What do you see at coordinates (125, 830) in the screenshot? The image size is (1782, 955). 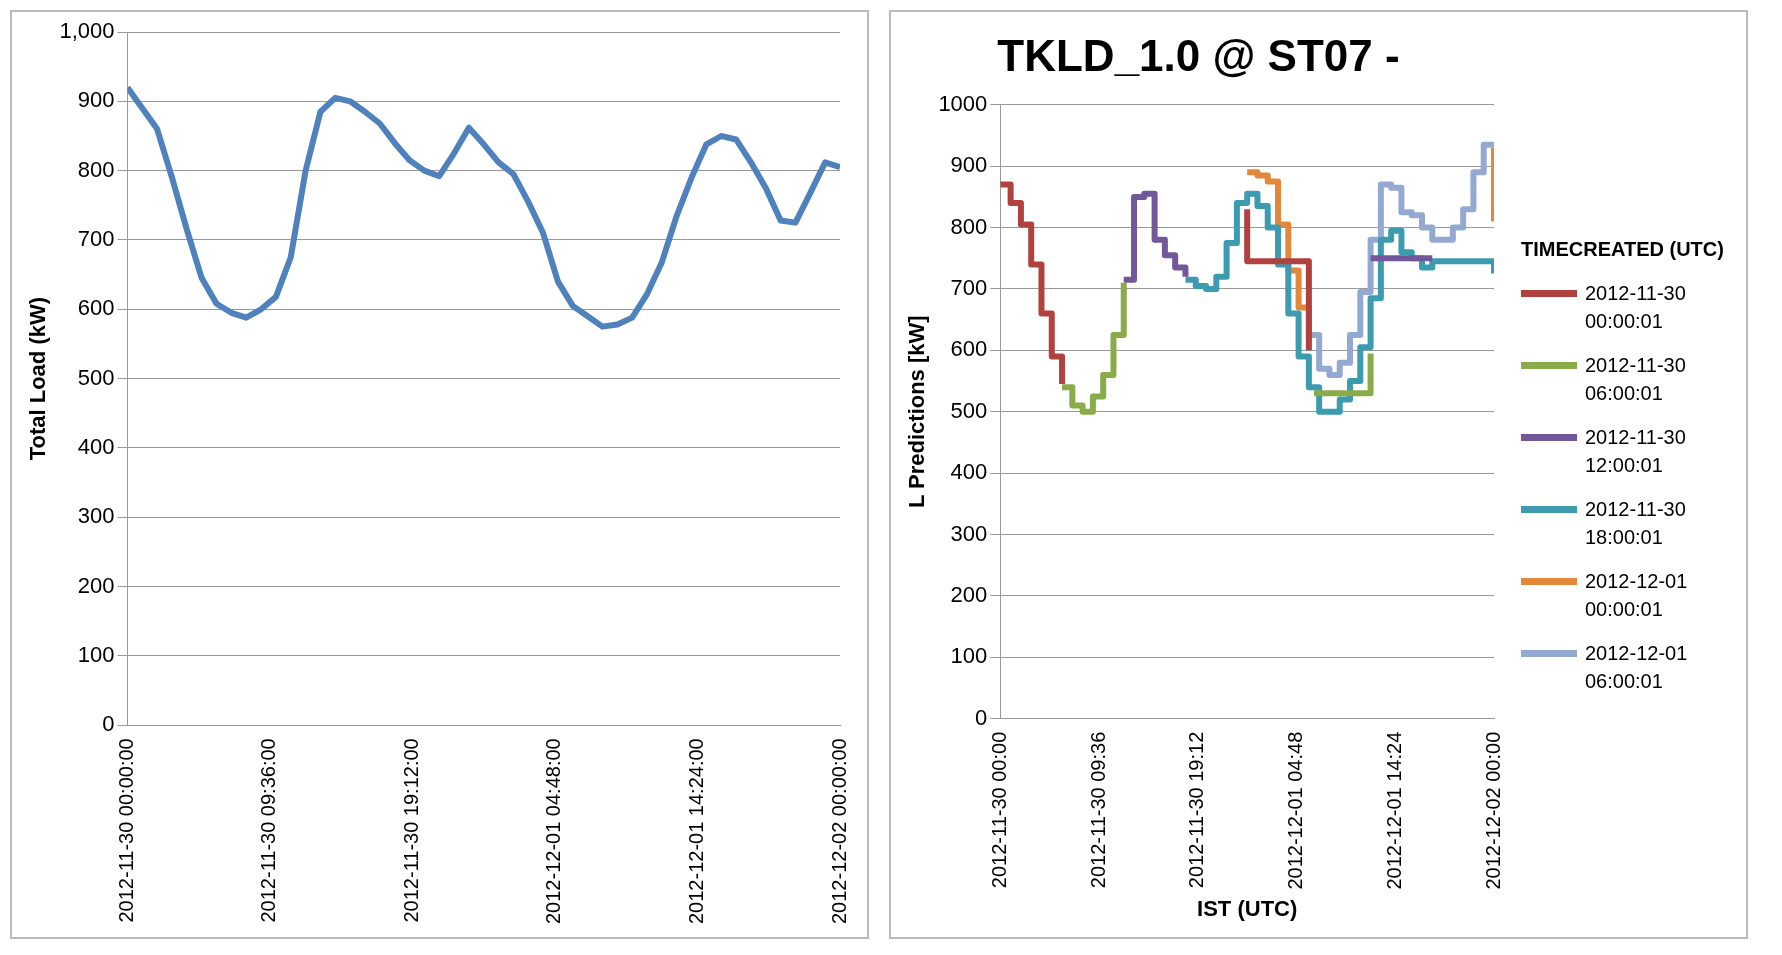 I see `x-tick-label: 2012-11-30 00:00:00` at bounding box center [125, 830].